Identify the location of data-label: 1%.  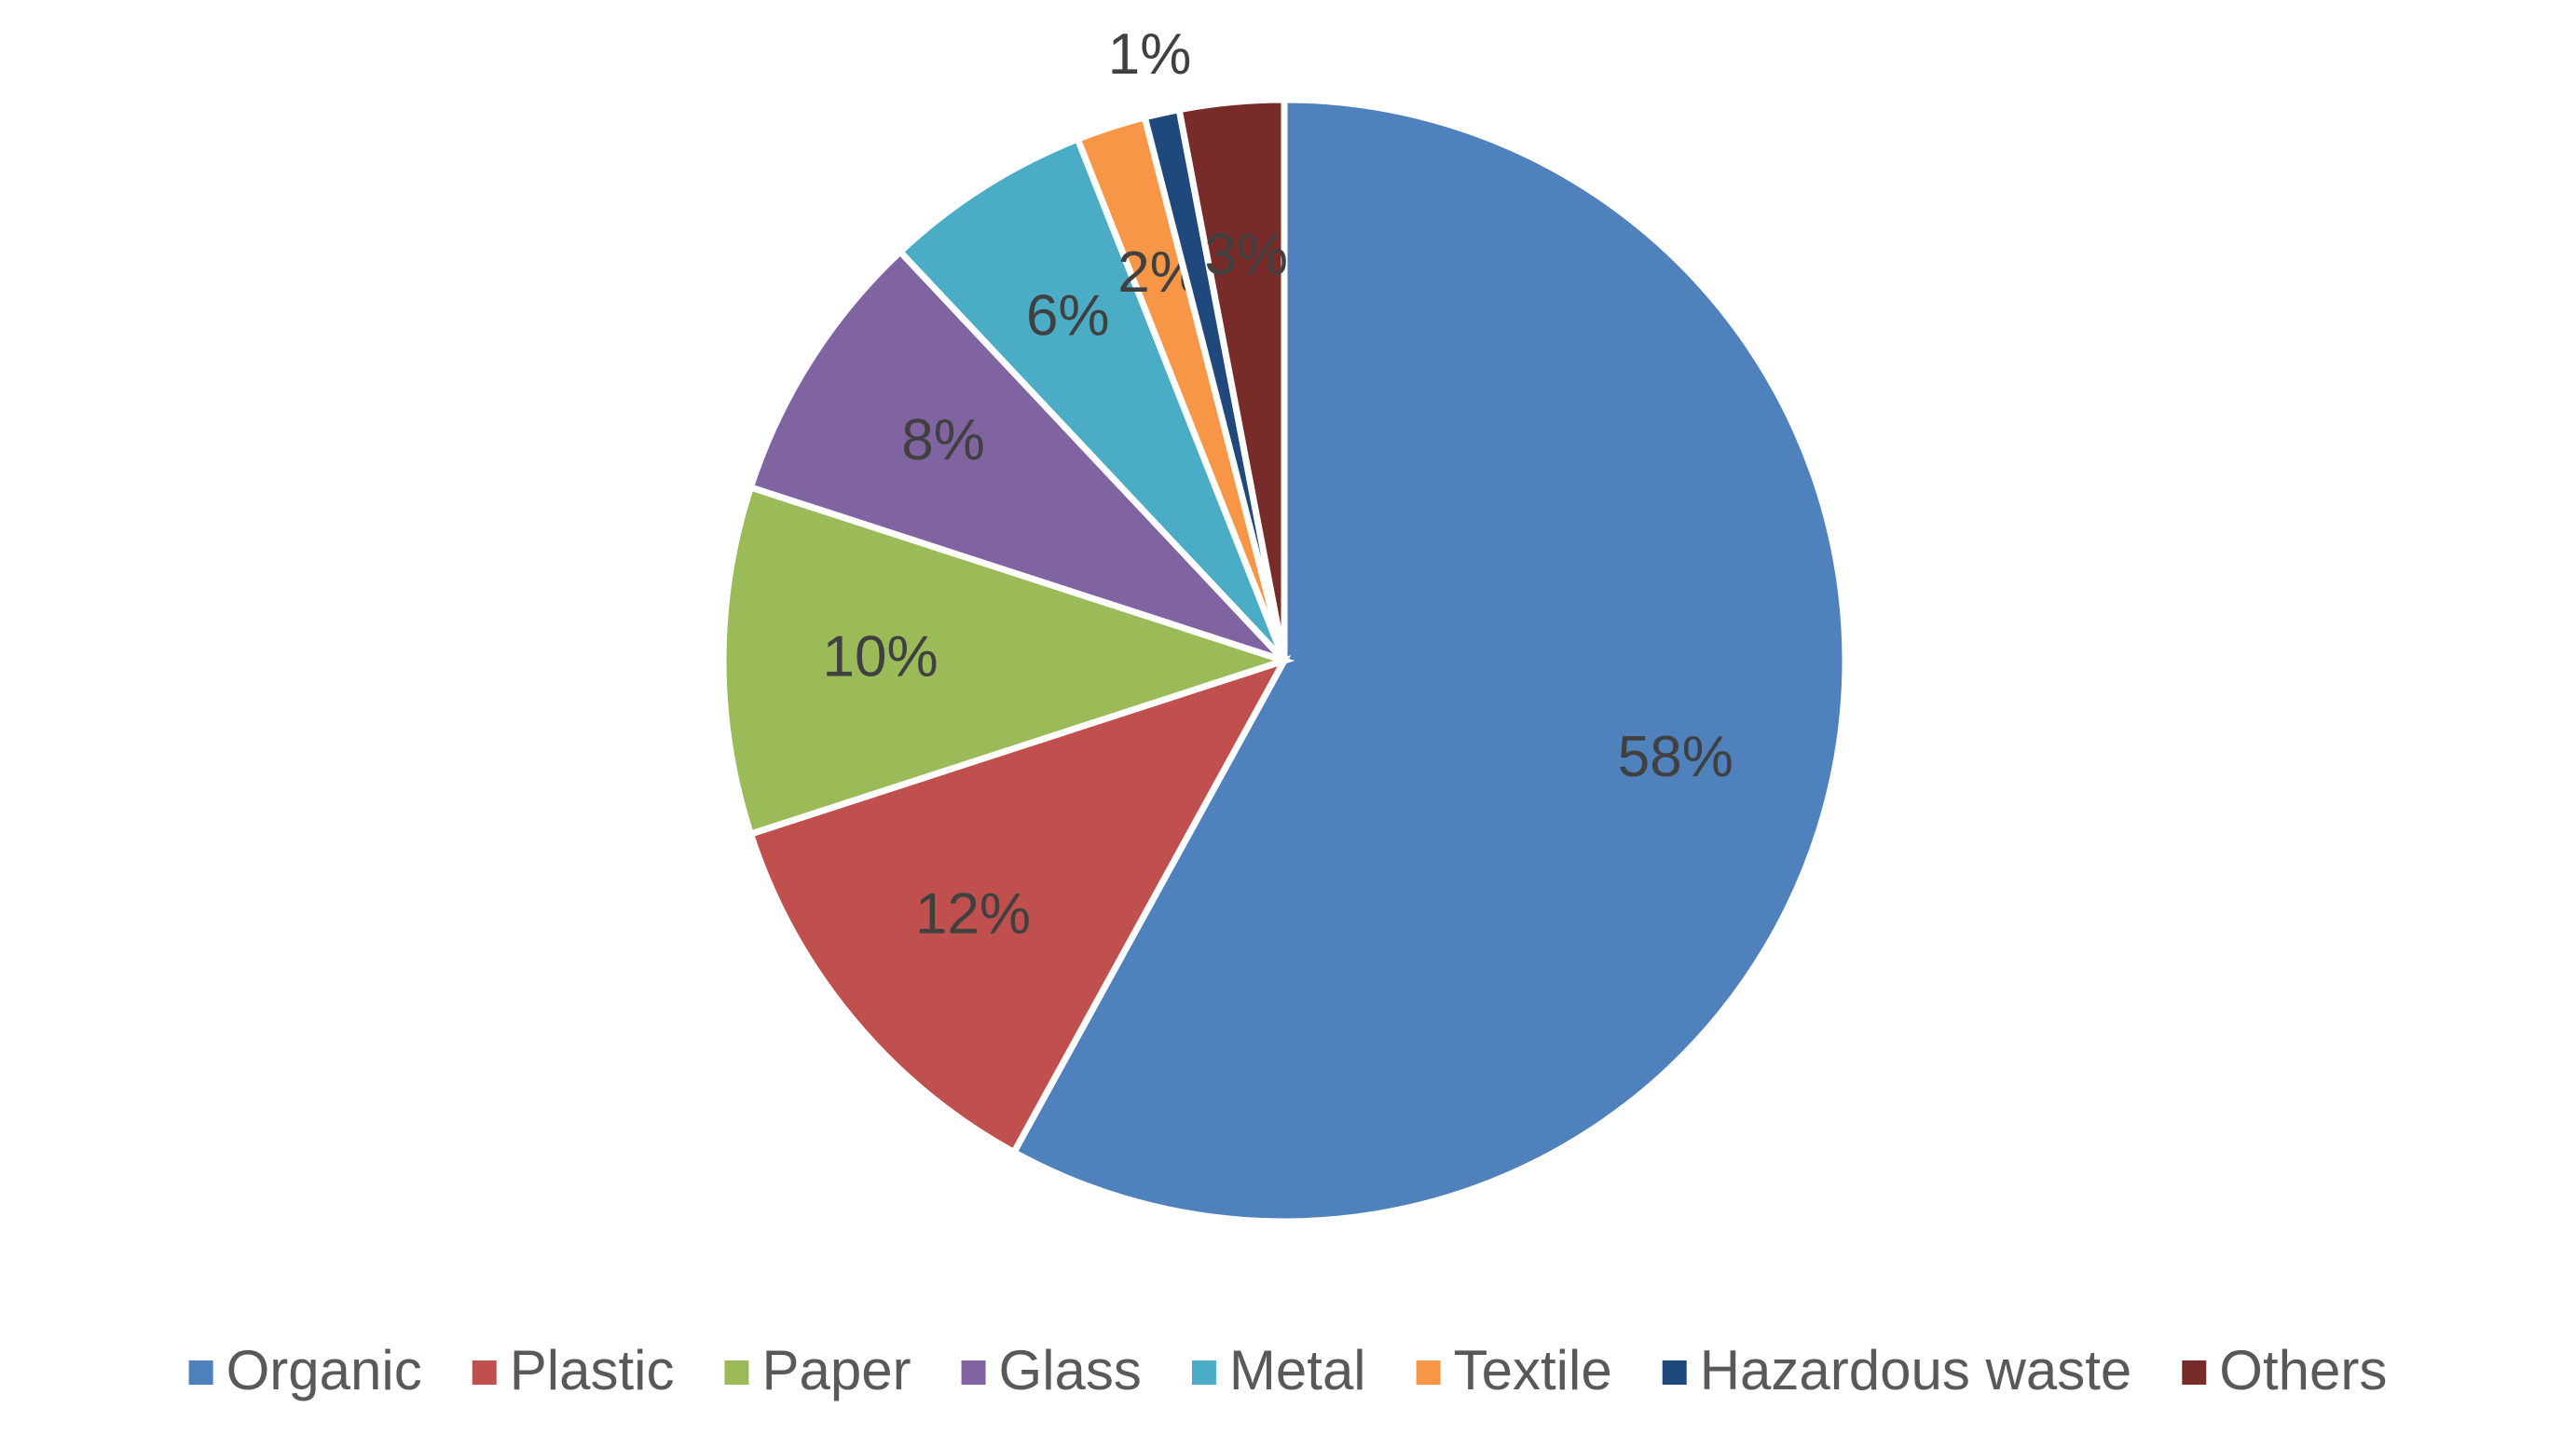
(1150, 54).